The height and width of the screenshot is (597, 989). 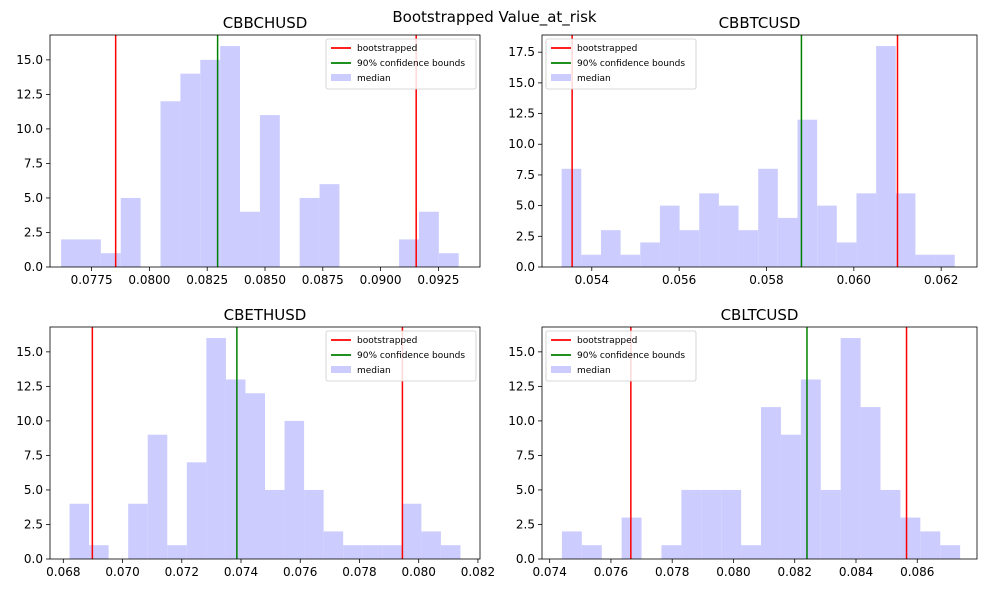 I want to click on y-tick-label: 12.5, so click(x=29, y=386).